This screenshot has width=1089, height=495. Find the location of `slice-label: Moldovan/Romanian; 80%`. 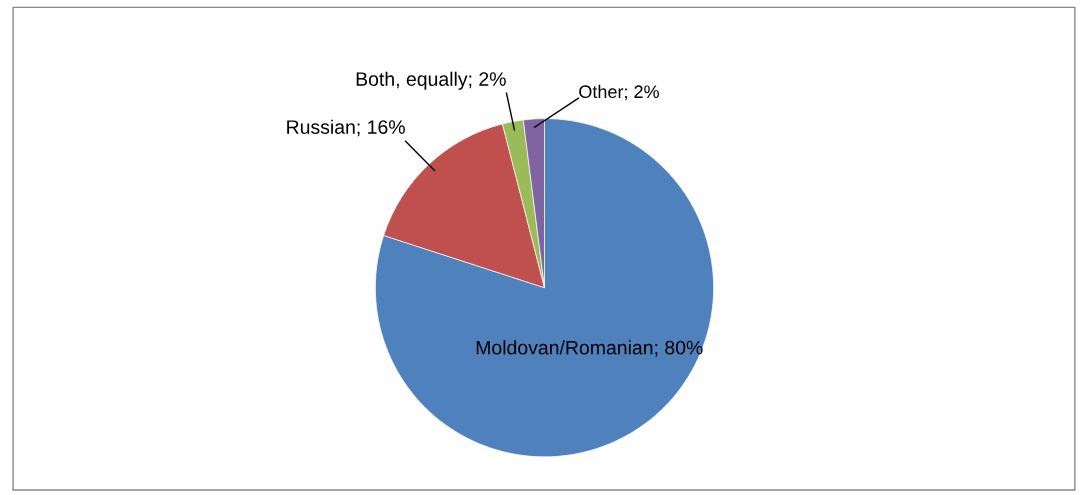

slice-label: Moldovan/Romanian; 80% is located at coordinates (589, 348).